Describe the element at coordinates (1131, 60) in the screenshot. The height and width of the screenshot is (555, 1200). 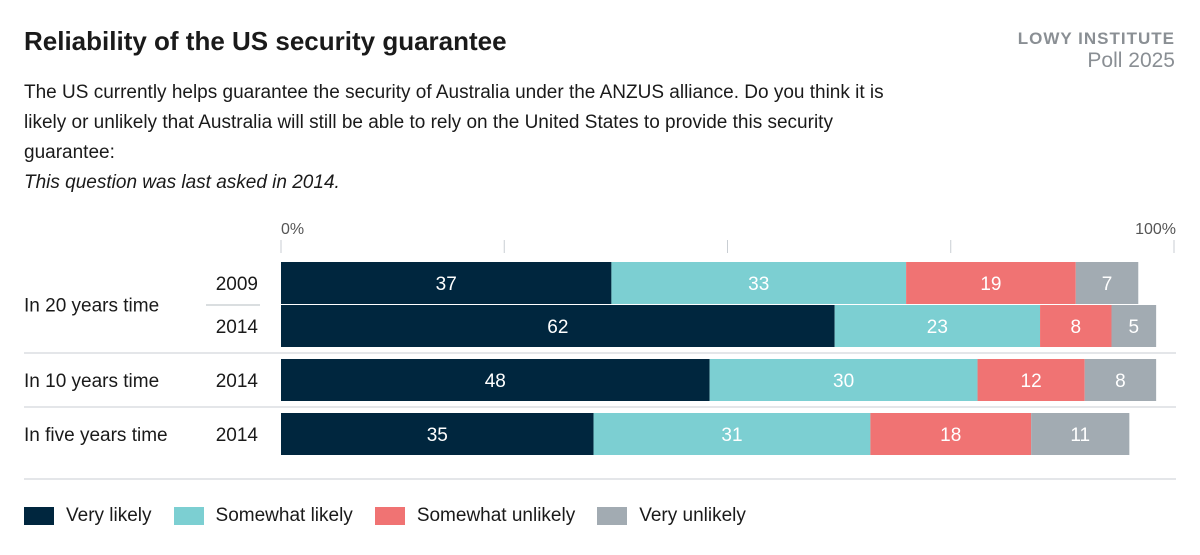
I see `brand-poll: Poll 2025` at that location.